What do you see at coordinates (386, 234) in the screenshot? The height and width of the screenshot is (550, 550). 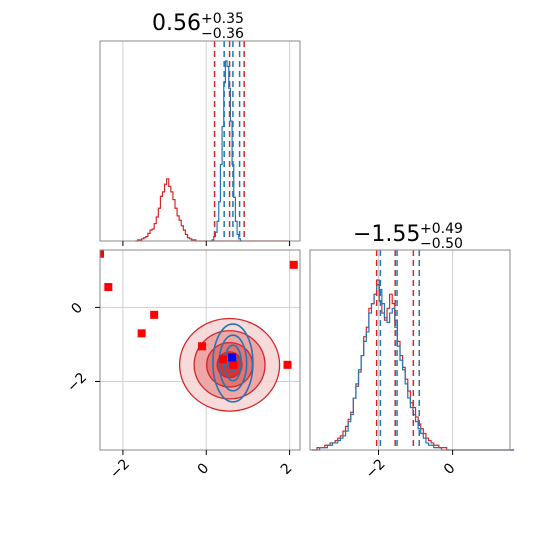 I see `marginal-y-title-value: −1.55` at bounding box center [386, 234].